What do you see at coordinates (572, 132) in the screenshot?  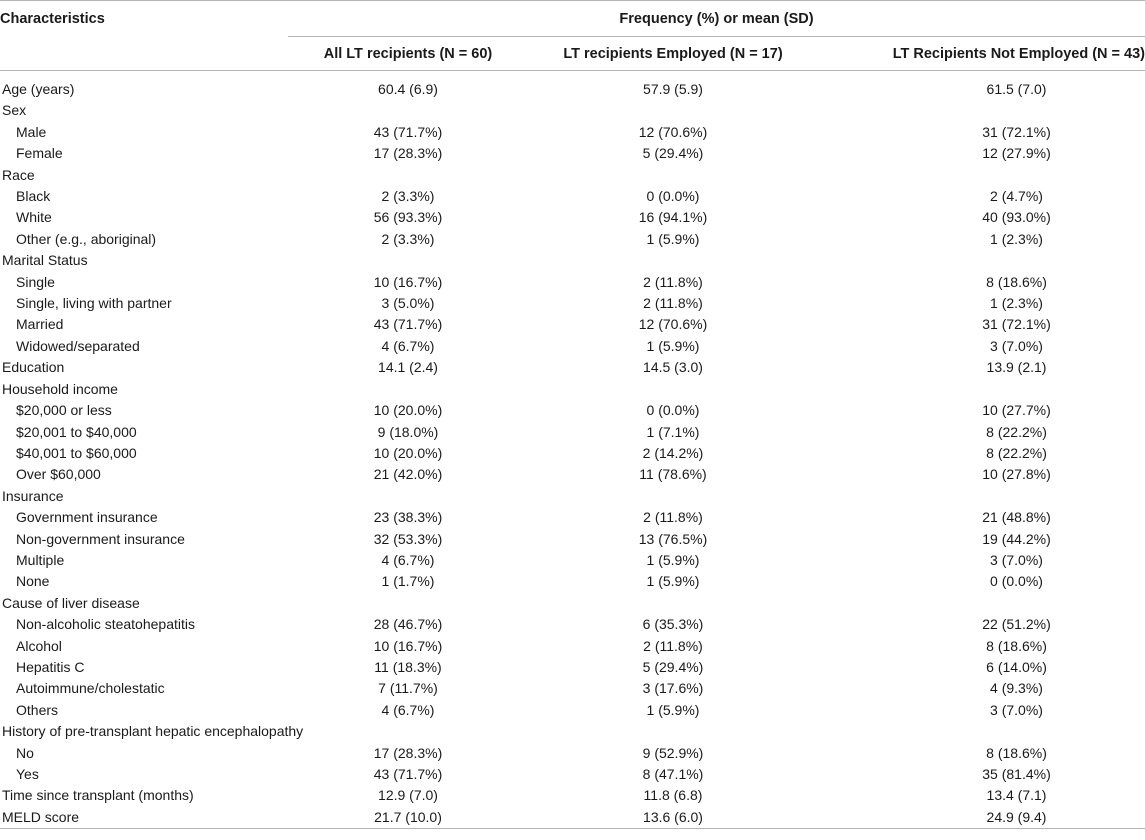 I see `table-row: Male 43 (71.7%) 12 (70.6%) 31 (72.1%)` at bounding box center [572, 132].